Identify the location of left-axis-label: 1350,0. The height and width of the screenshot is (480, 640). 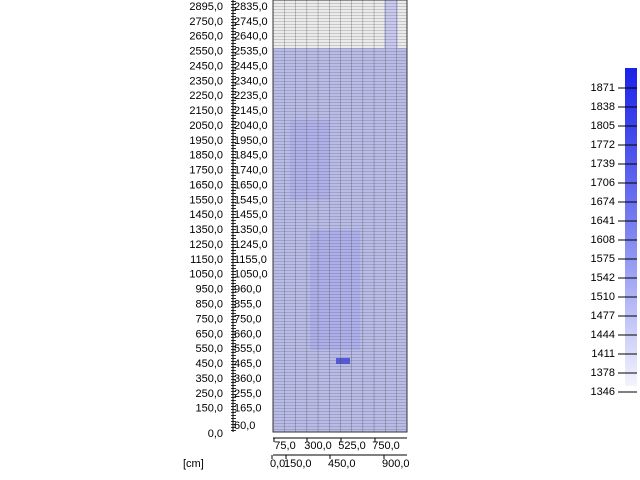
(206, 230).